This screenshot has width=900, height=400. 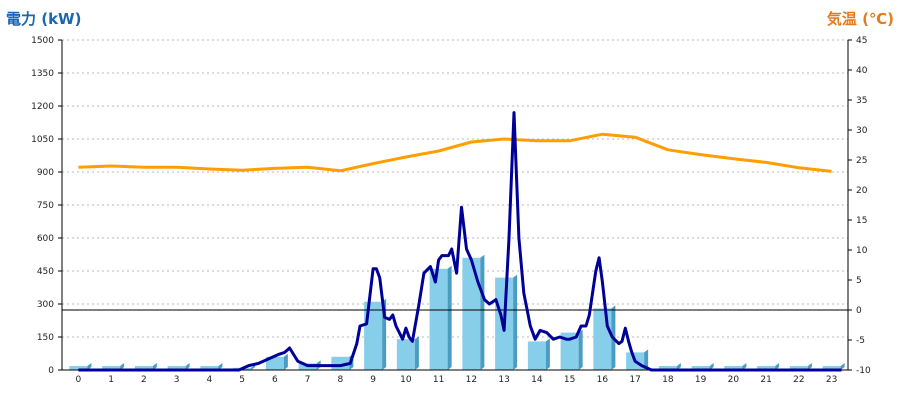 What do you see at coordinates (861, 161) in the screenshot?
I see `right-tick-label: 25` at bounding box center [861, 161].